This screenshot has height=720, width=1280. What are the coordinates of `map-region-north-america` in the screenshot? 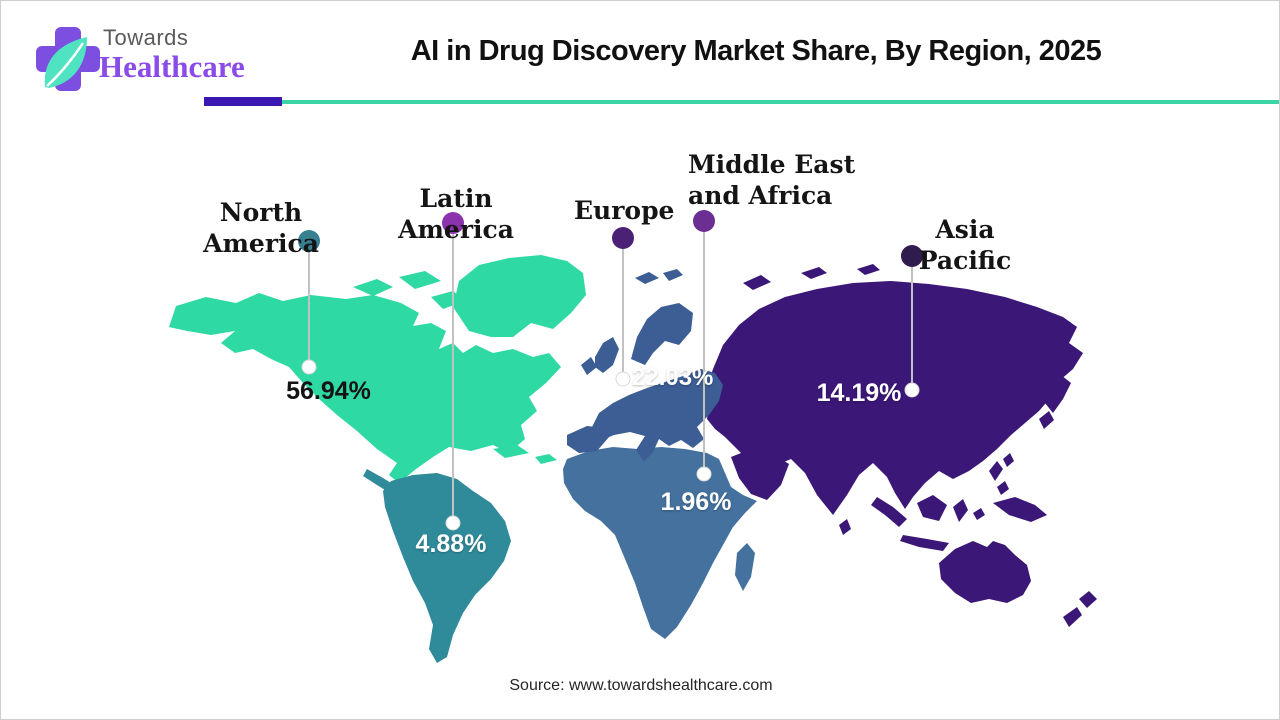 It's located at (377, 369).